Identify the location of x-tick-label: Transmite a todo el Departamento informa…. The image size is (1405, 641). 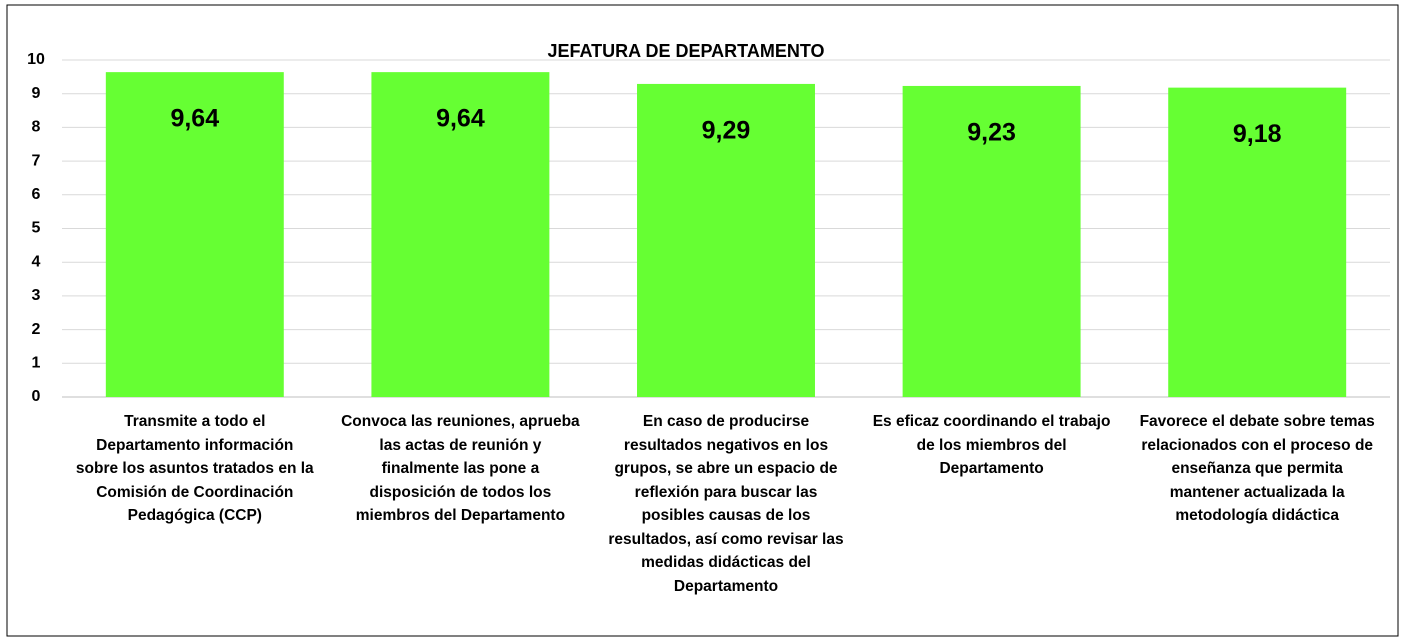
(194, 468).